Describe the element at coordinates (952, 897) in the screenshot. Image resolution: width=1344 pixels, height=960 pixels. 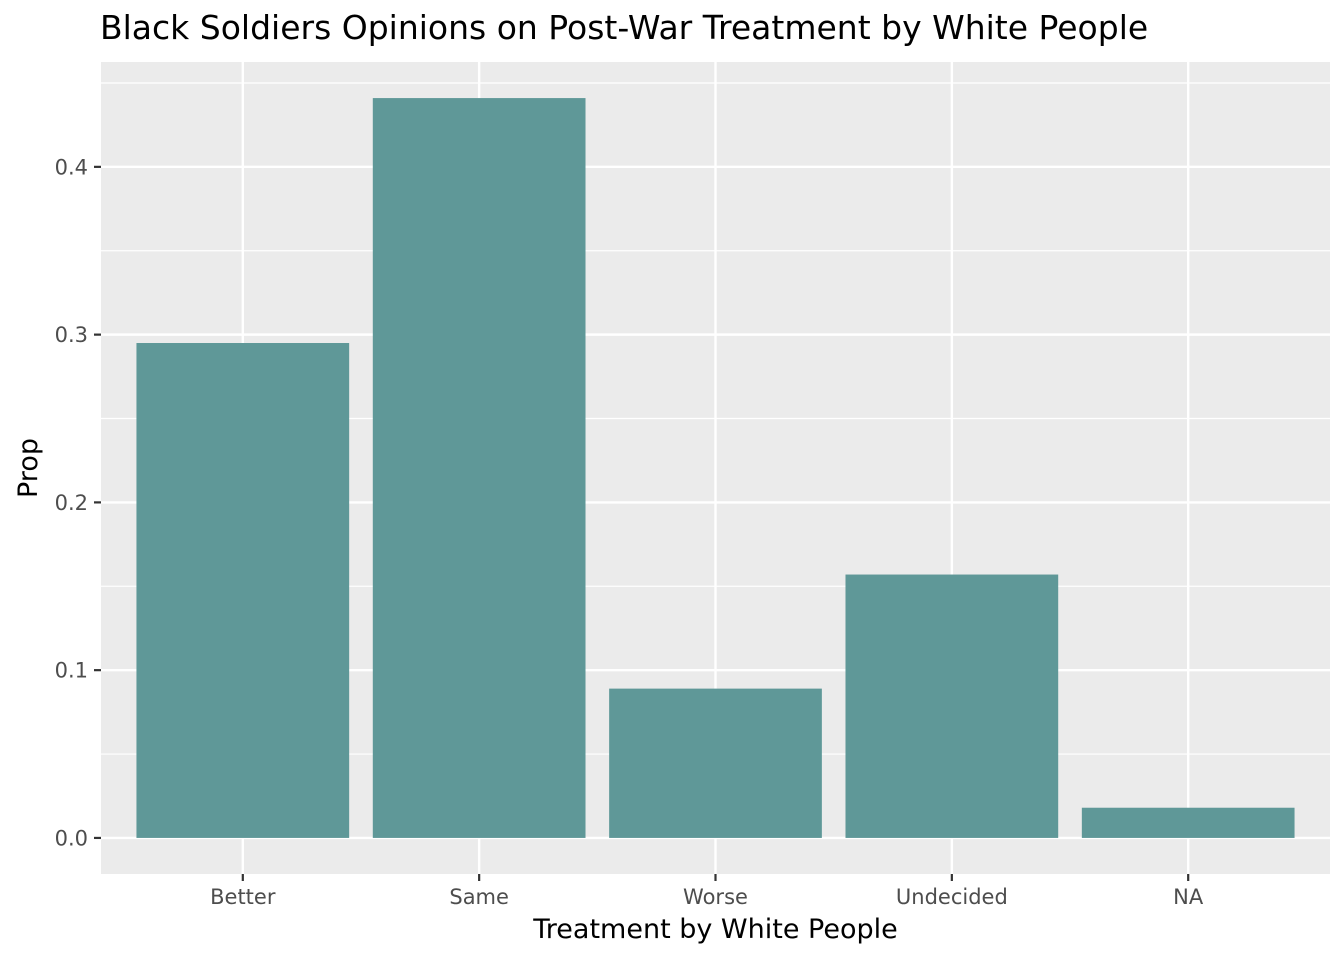
I see `x-tick-label: Undecided` at that location.